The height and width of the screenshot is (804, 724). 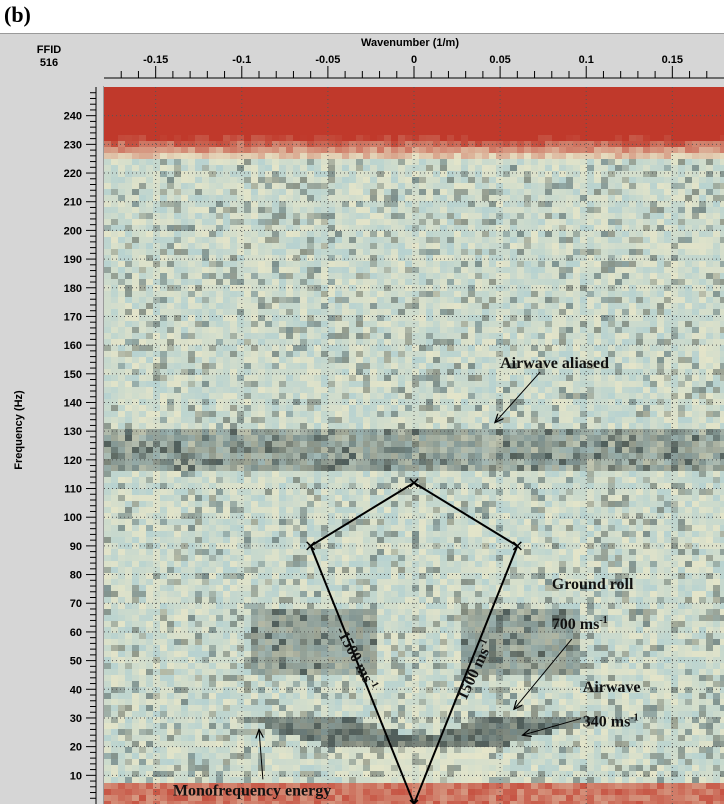 What do you see at coordinates (73, 145) in the screenshot?
I see `y-tick-label: 230` at bounding box center [73, 145].